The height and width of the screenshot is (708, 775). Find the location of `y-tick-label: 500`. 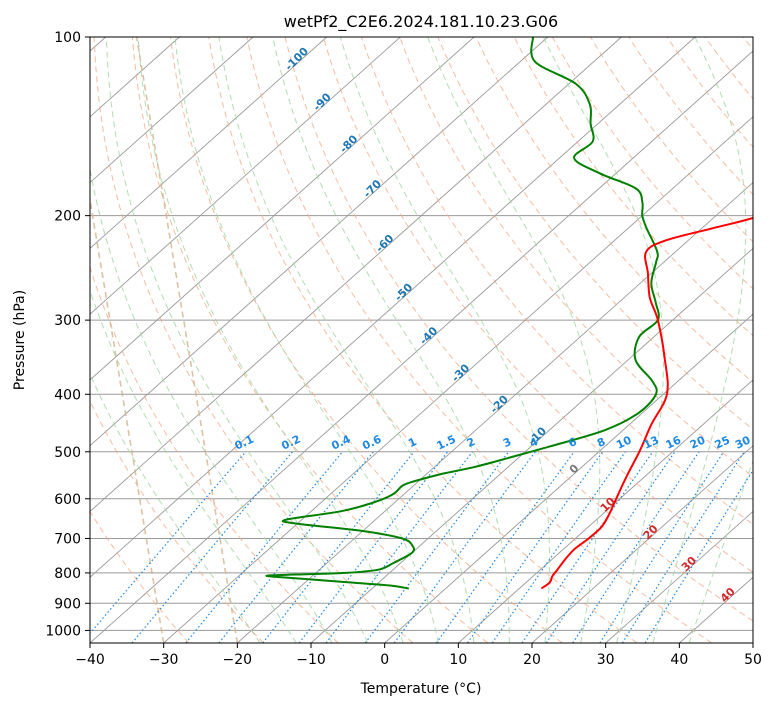

y-tick-label: 500 is located at coordinates (67, 453).